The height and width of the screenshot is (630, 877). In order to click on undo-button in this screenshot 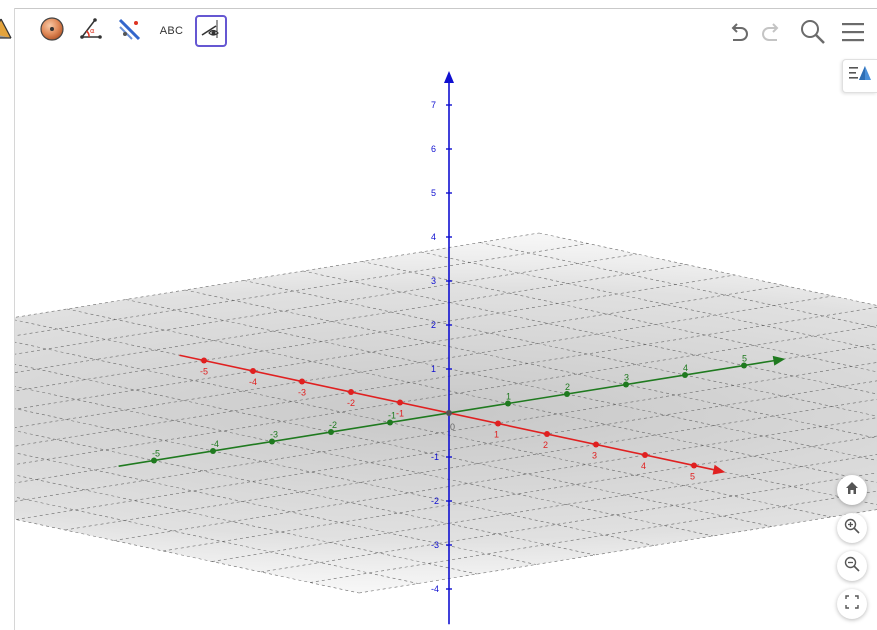, I will do `click(738, 34)`.